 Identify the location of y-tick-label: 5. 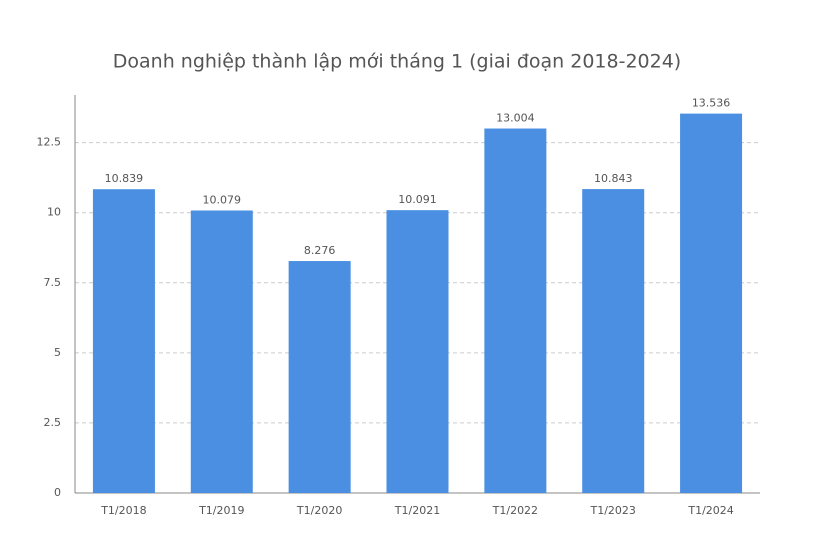
(57, 352).